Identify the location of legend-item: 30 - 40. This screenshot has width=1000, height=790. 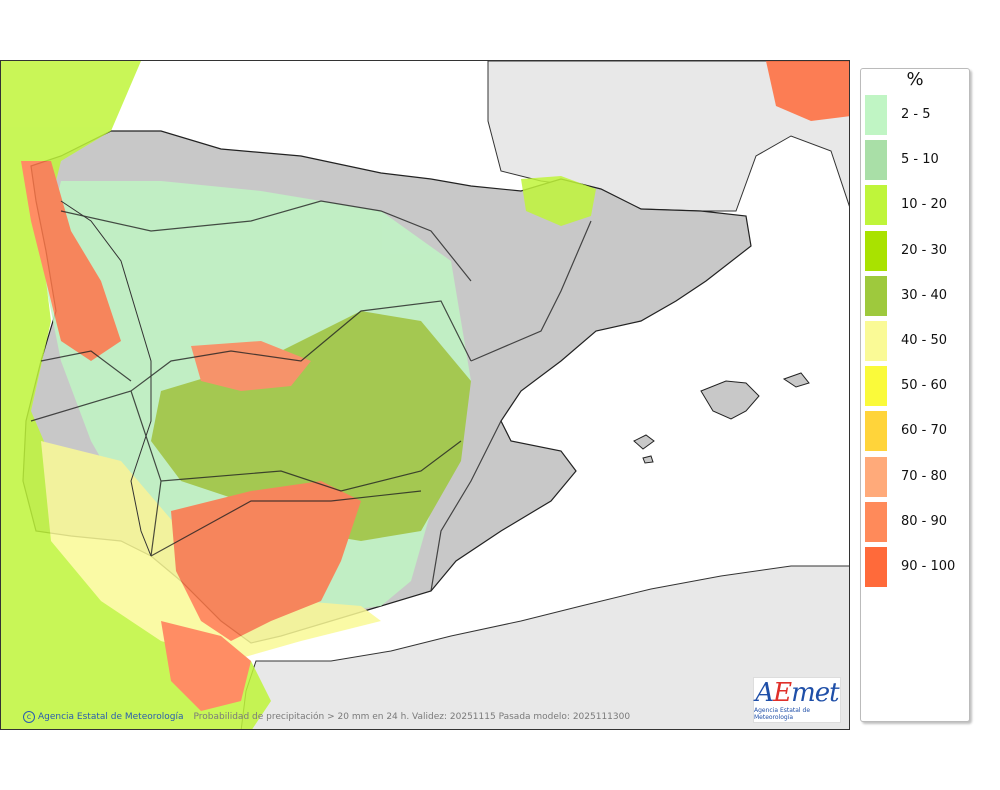
(915, 295).